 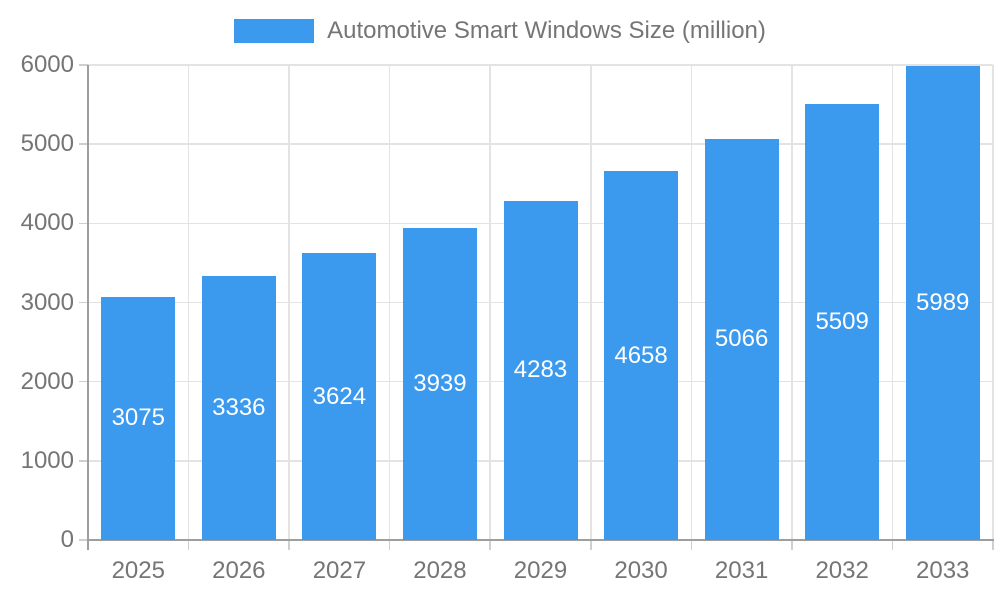 I want to click on x-axis-label: 2031, so click(x=741, y=570).